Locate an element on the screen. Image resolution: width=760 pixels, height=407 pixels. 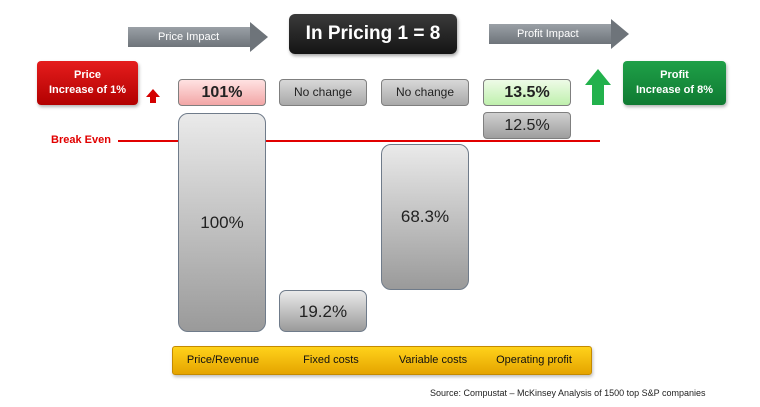
profit-impact-arrow: Profit Impact is located at coordinates (559, 34).